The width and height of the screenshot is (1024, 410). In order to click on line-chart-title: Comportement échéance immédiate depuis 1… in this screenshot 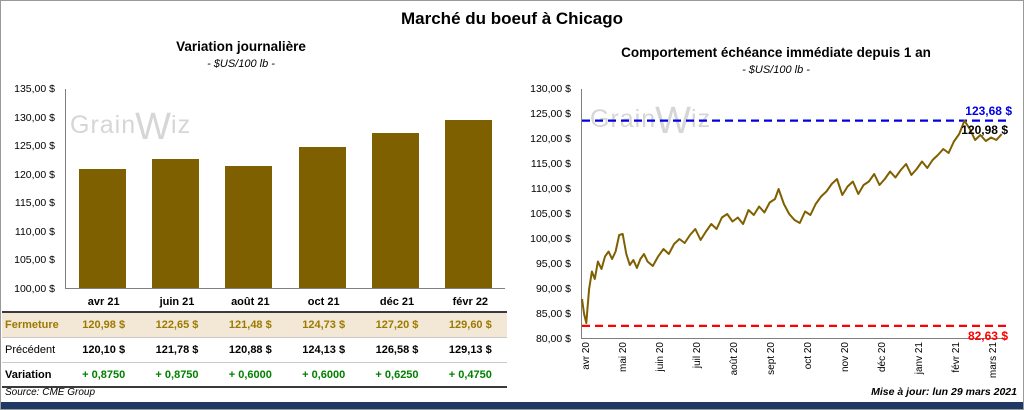, I will do `click(776, 52)`.